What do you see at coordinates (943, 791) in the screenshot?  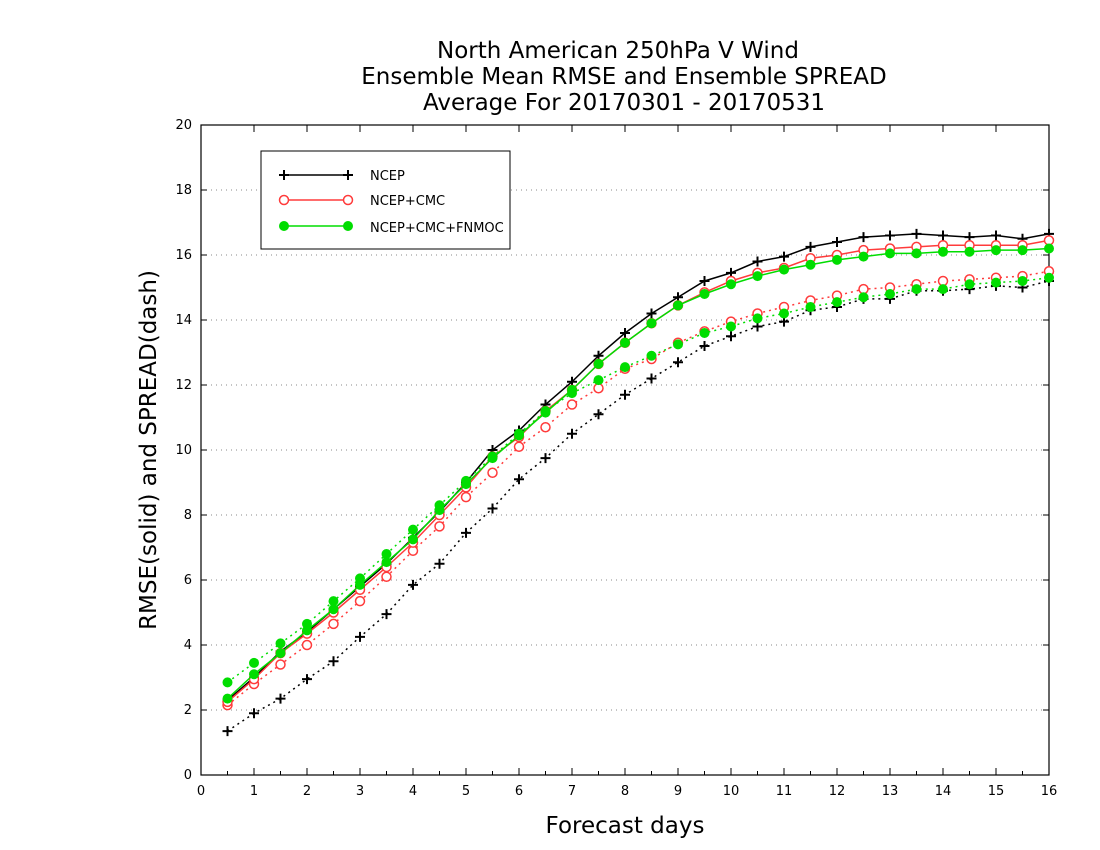 I see `x-tick-label-14: 14` at bounding box center [943, 791].